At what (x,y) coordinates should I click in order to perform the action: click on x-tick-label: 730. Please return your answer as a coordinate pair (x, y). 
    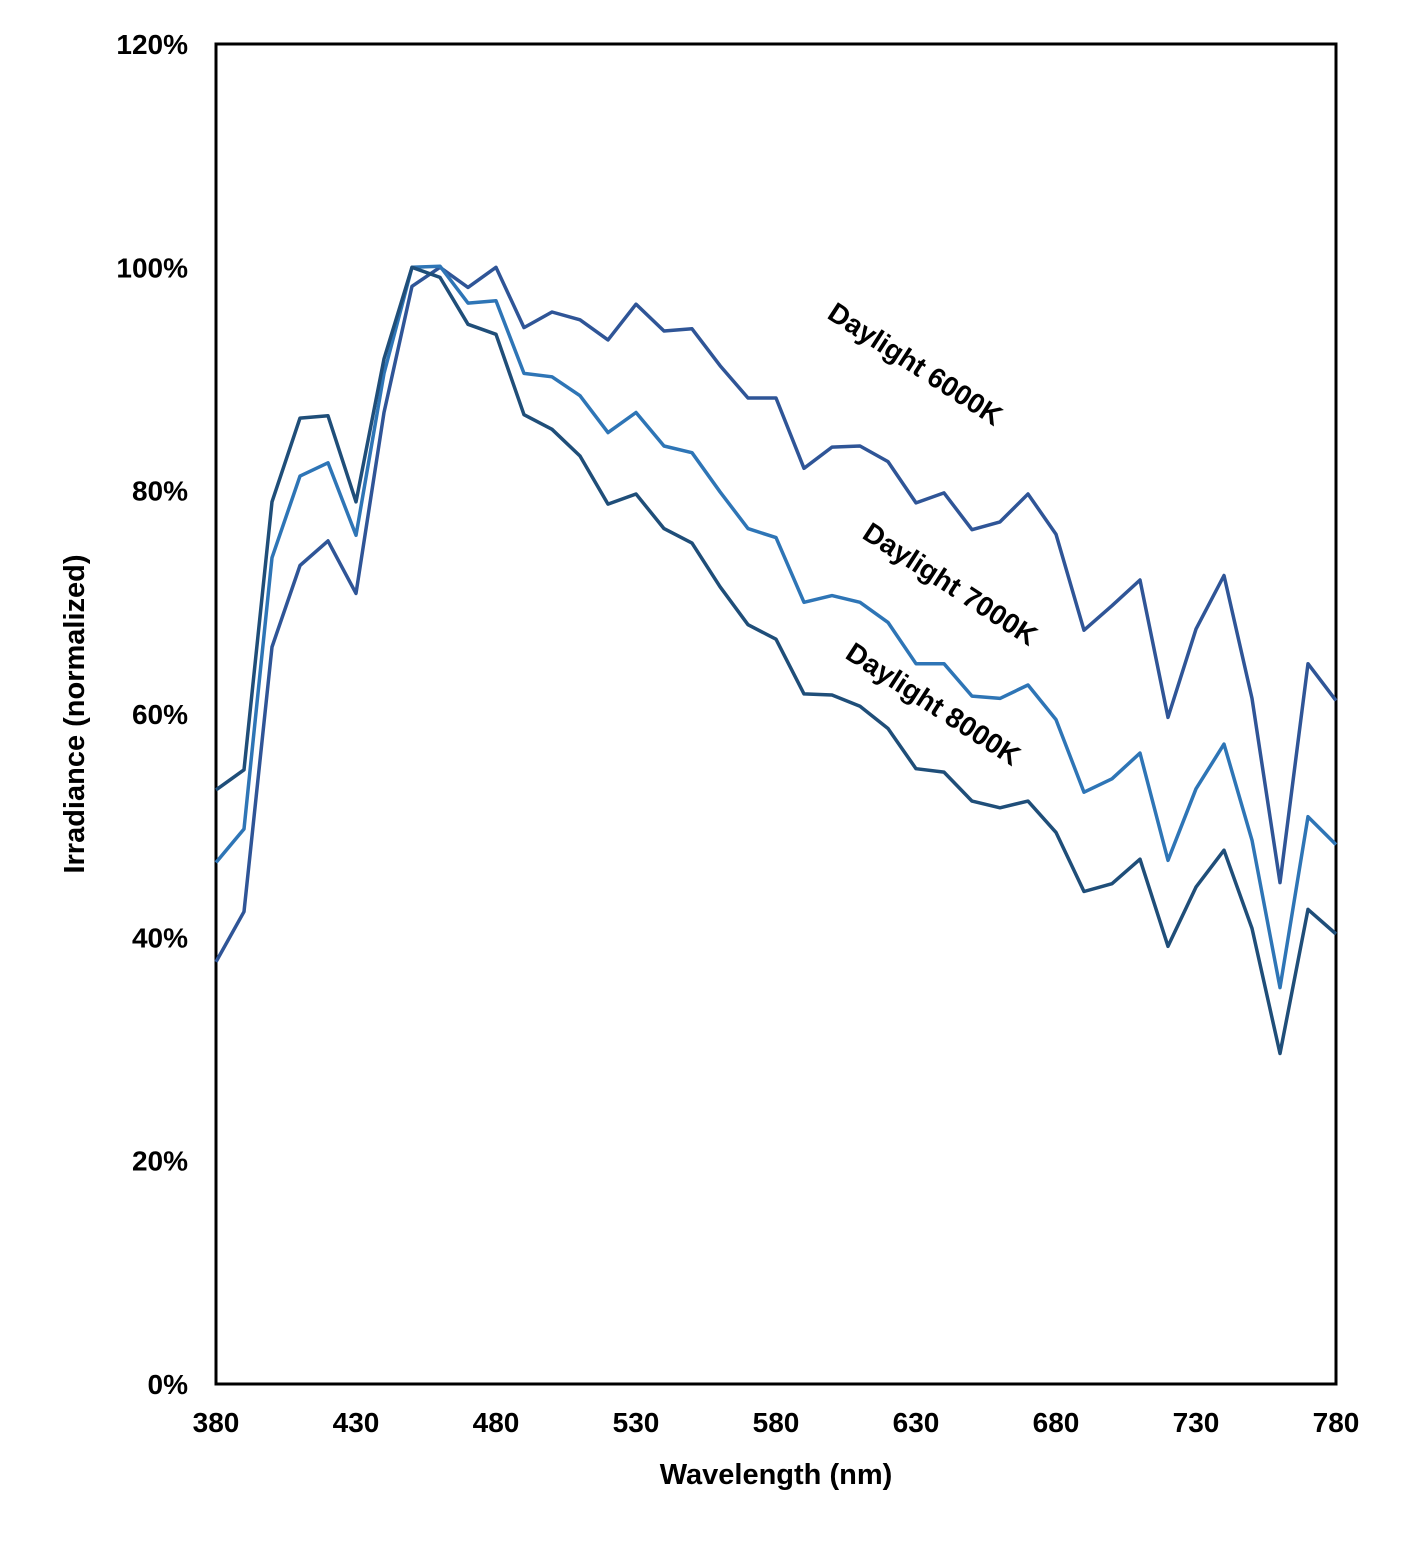
    Looking at the image, I should click on (1196, 1422).